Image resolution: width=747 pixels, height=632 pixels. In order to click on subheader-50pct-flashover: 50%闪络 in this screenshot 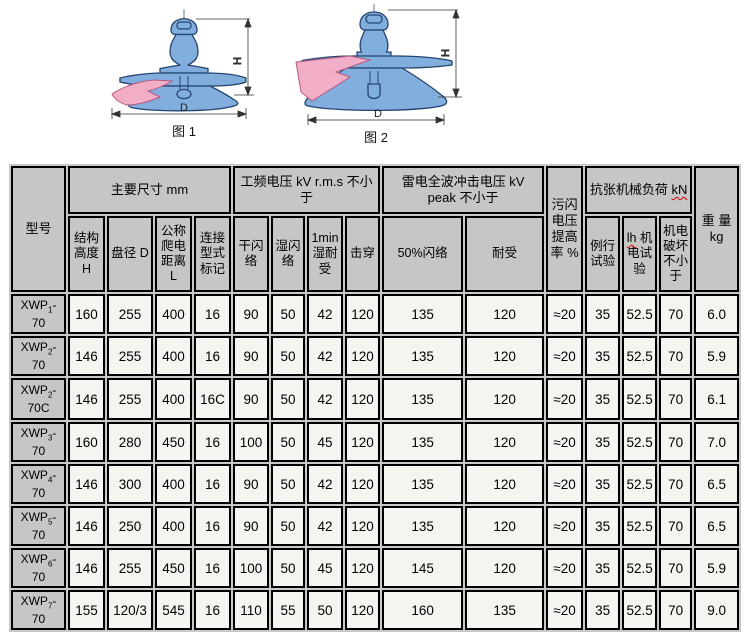, I will do `click(423, 254)`.